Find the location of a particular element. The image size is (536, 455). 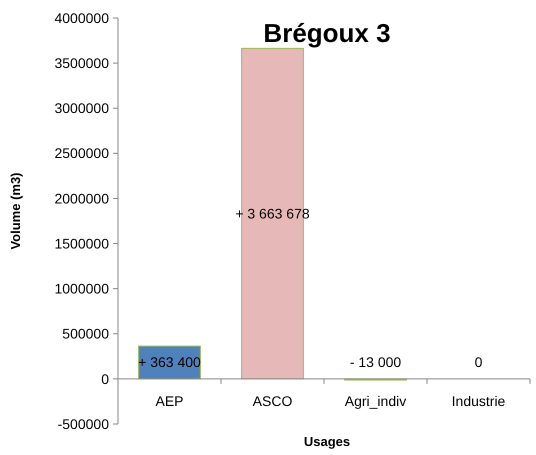

chart-title: Brégoux 3 is located at coordinates (327, 33).